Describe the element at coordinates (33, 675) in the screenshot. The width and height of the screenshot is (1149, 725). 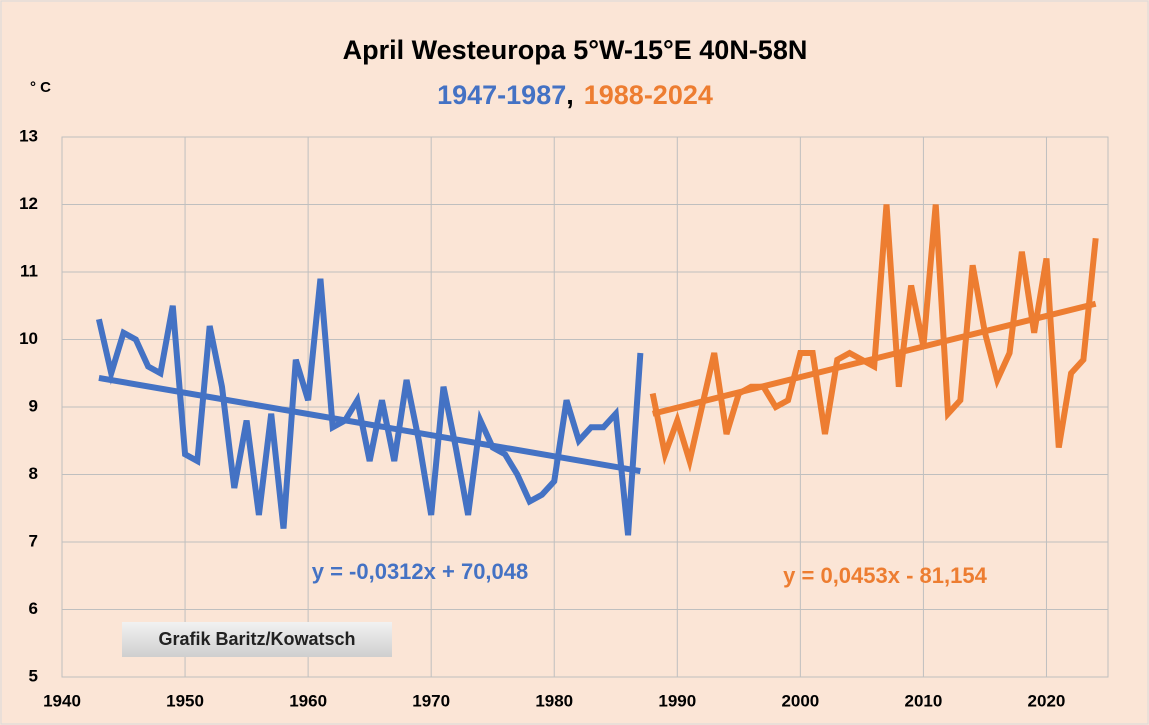
I see `y-tick-label: 5` at that location.